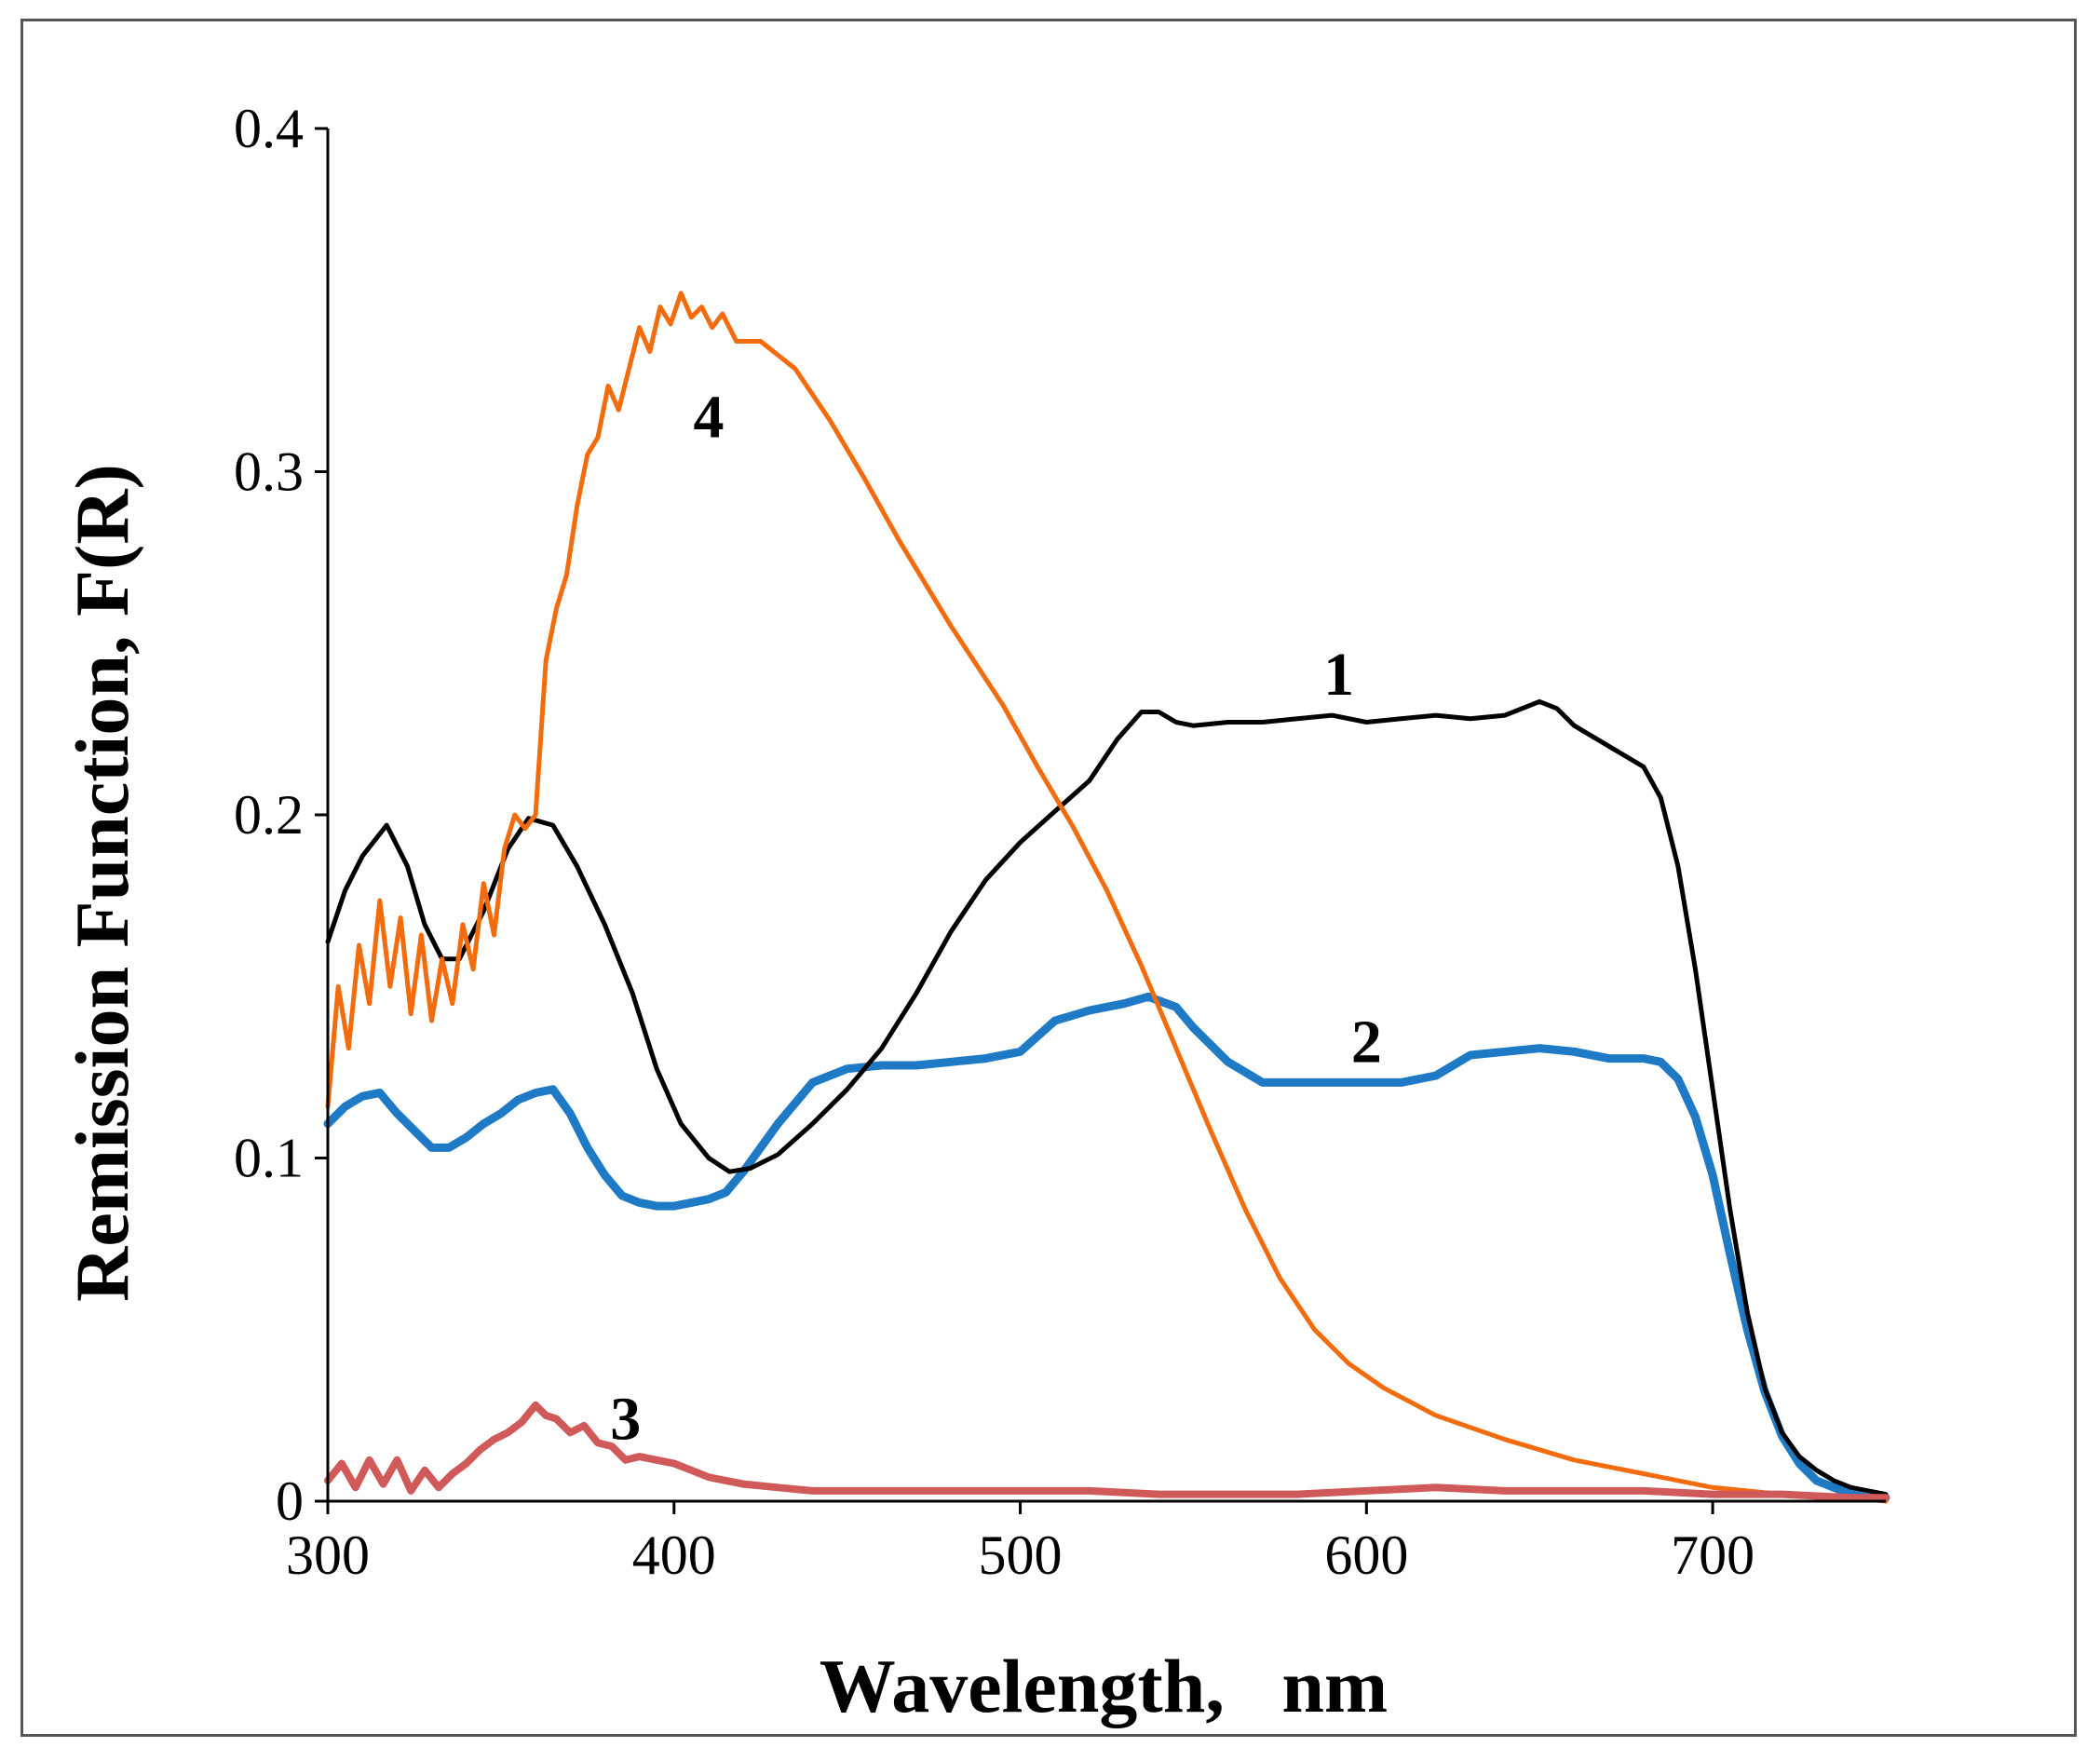 The image size is (2100, 1761). Describe the element at coordinates (625, 1420) in the screenshot. I see `series-label-3: 3` at that location.